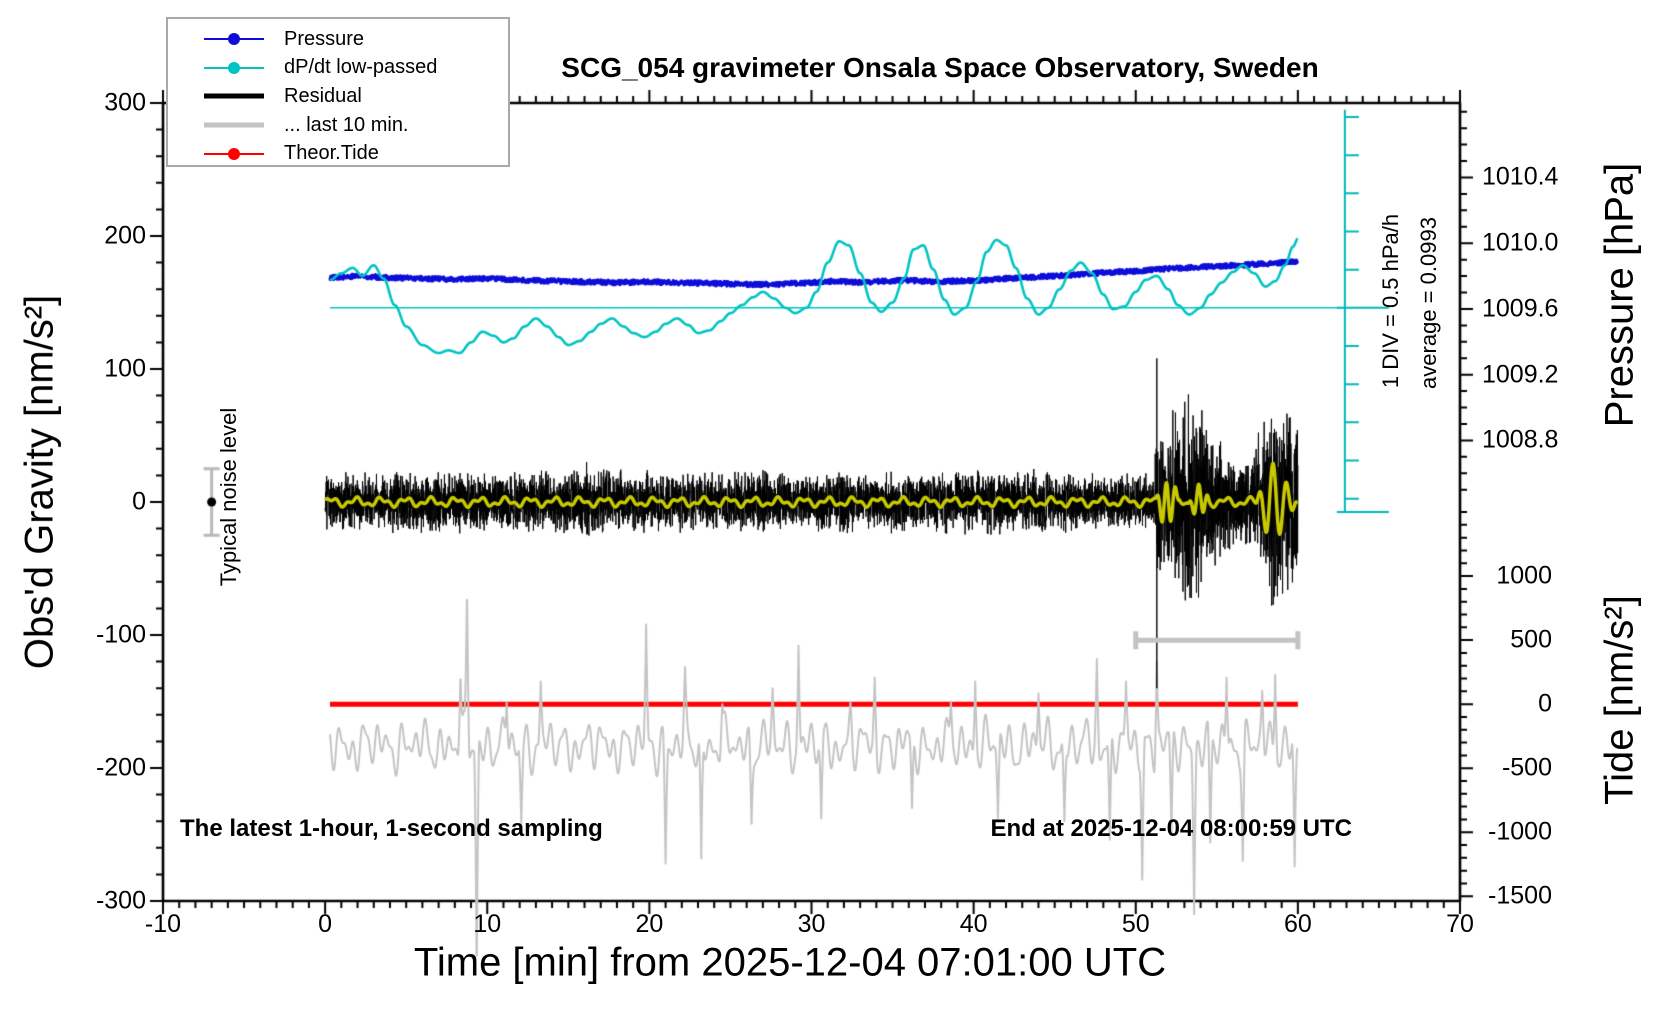 Image resolution: width=1660 pixels, height=1020 pixels. I want to click on legend-entry-last-10-min: ... last 10 min., so click(338, 125).